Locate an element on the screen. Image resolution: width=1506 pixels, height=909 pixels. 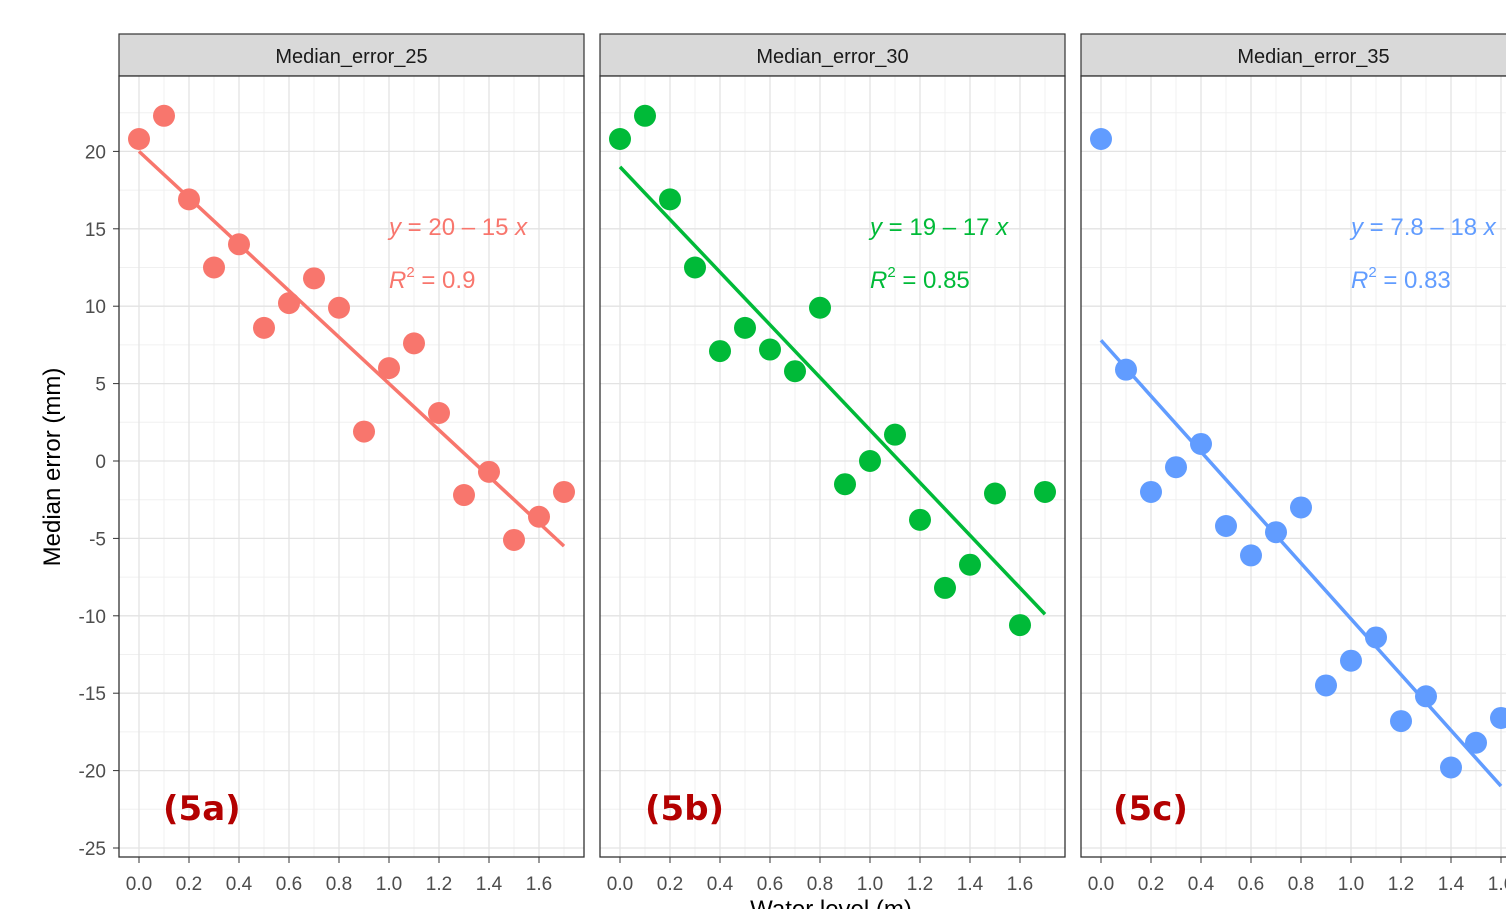
x-tick-label: 0.0 is located at coordinates (620, 884).